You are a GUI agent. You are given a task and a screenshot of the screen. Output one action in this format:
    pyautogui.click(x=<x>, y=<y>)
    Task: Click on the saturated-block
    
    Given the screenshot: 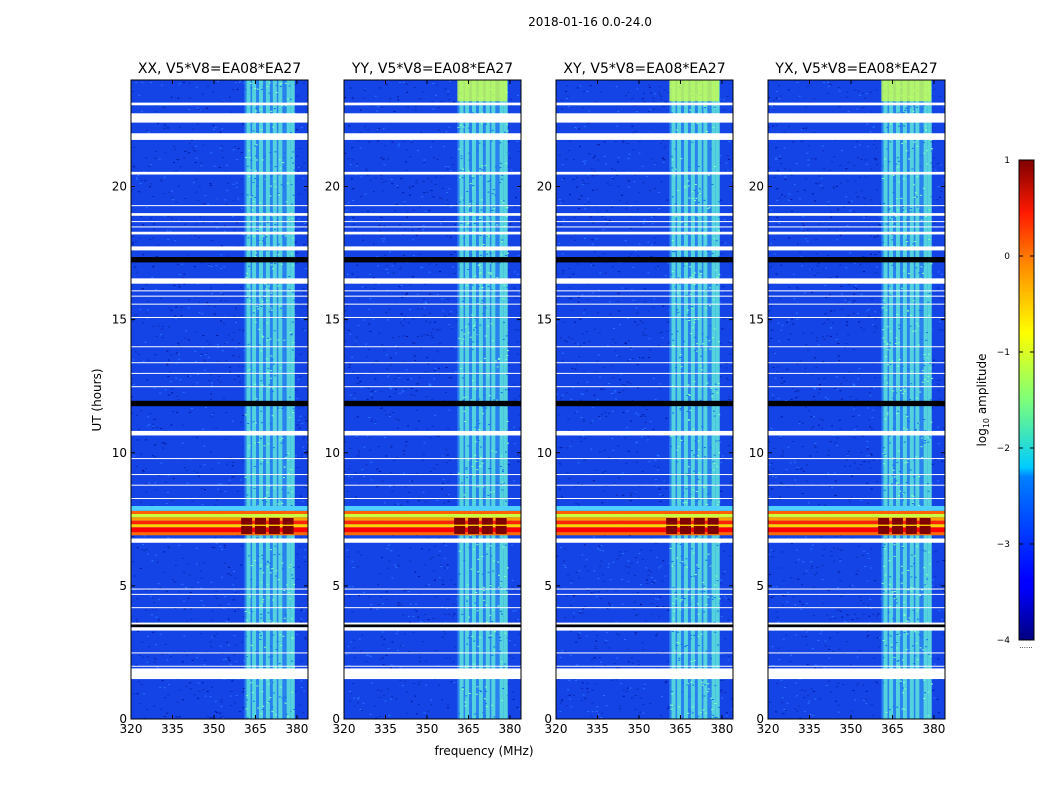 What is the action you would take?
    pyautogui.click(x=487, y=521)
    